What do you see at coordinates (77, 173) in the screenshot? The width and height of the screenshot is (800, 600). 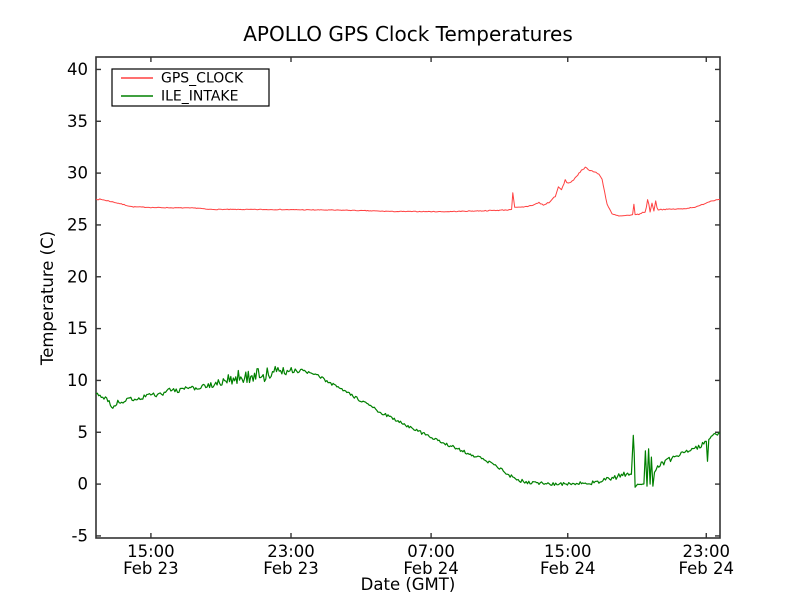 I see `y-tick-label: 30` at bounding box center [77, 173].